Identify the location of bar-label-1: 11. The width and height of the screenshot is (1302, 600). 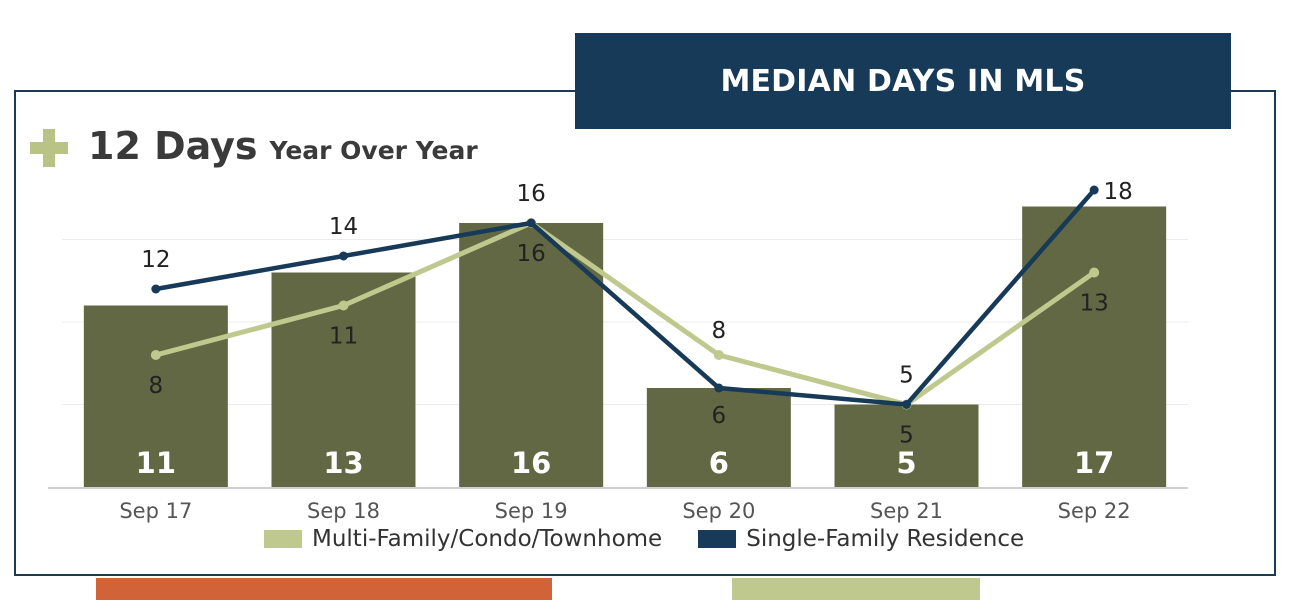
(156, 463).